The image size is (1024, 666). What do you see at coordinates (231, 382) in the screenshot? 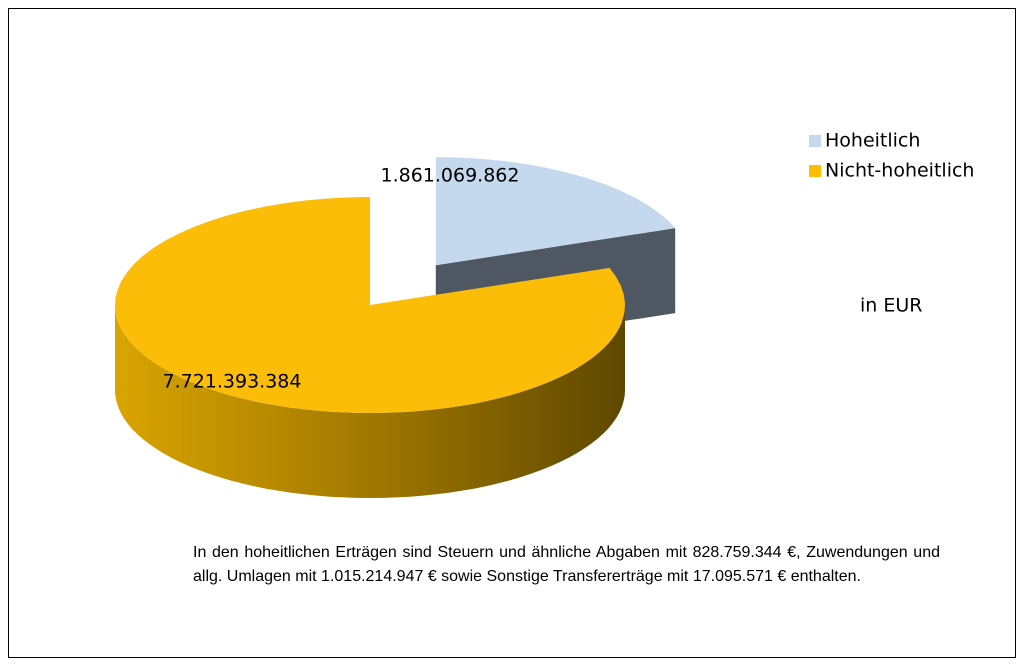
I see `data-label: 7.721.393.384` at bounding box center [231, 382].